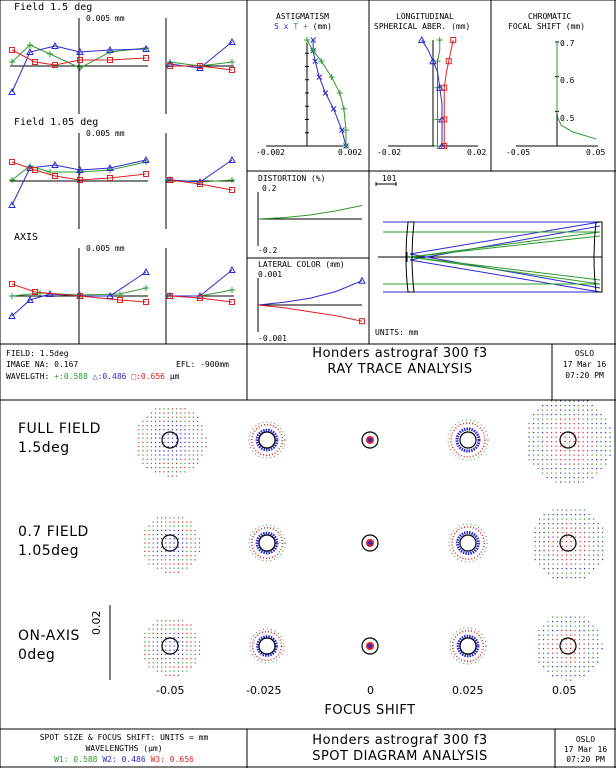  I want to click on spot-ring-outer, so click(267, 543).